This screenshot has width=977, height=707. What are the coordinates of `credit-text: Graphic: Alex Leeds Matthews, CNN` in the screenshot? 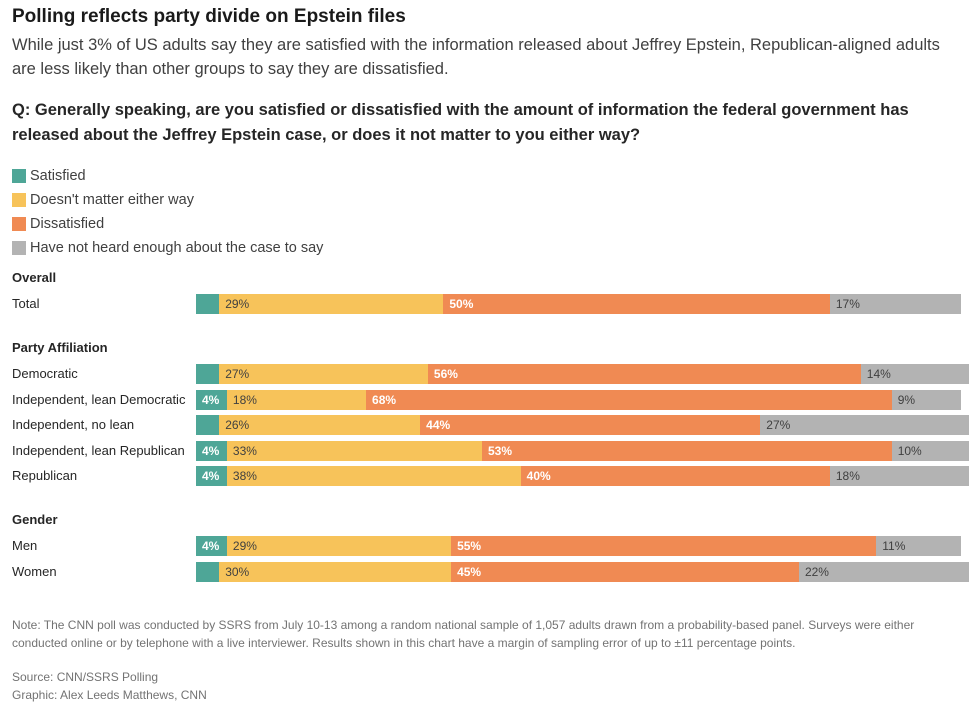 It's located at (109, 695).